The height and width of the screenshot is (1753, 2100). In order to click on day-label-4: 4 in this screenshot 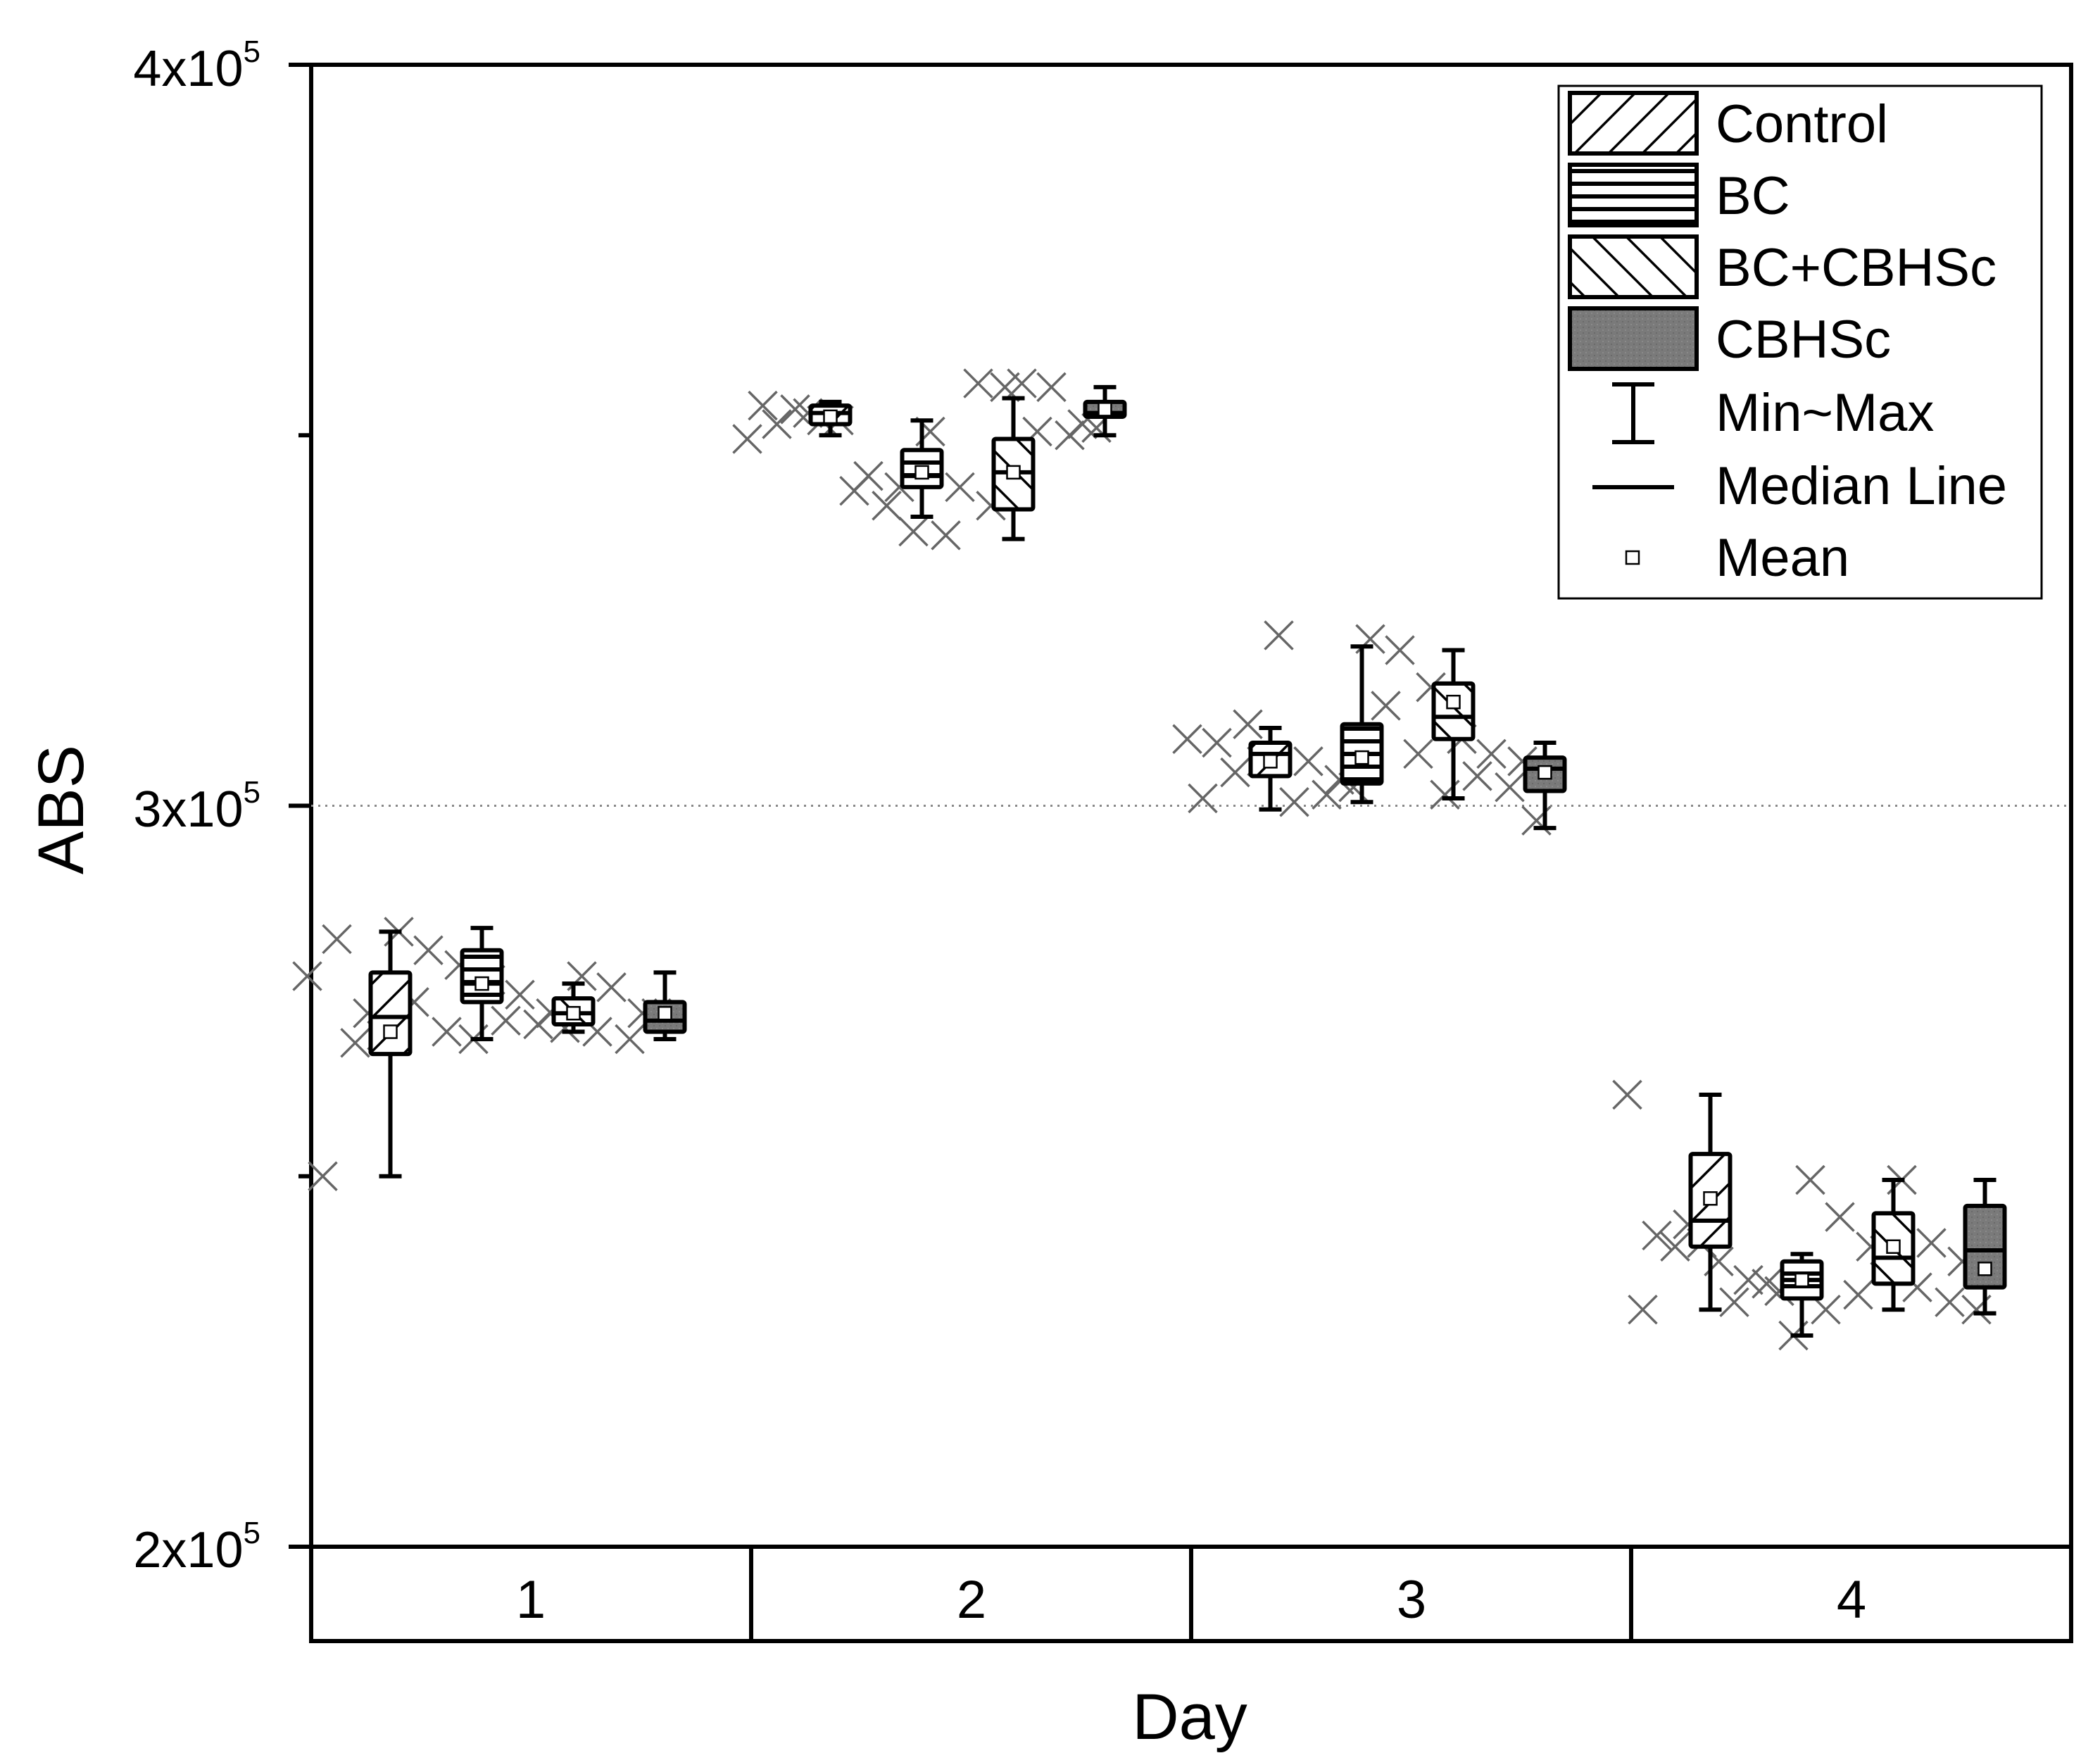, I will do `click(1851, 1600)`.